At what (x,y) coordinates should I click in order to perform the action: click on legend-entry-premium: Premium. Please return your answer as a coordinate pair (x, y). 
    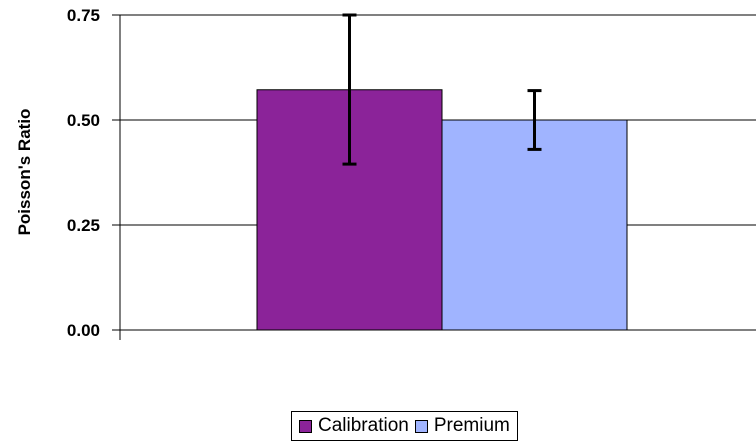
    Looking at the image, I should click on (462, 426).